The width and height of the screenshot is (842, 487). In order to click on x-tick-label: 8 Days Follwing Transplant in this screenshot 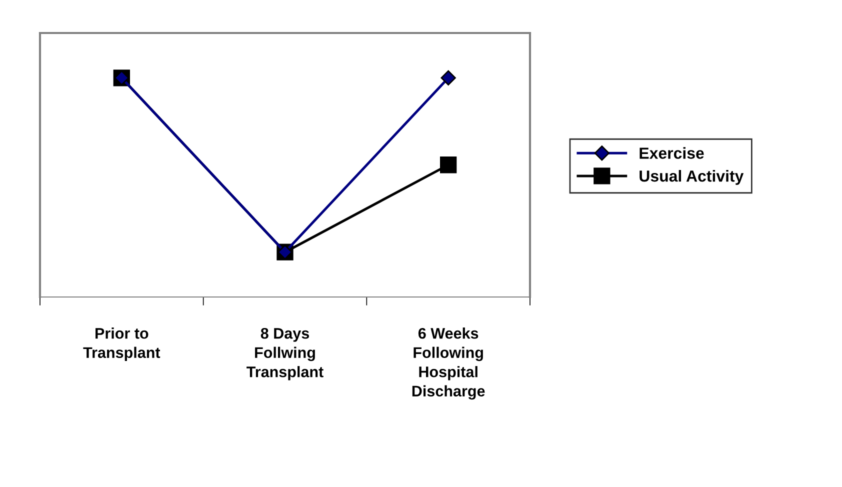, I will do `click(285, 354)`.